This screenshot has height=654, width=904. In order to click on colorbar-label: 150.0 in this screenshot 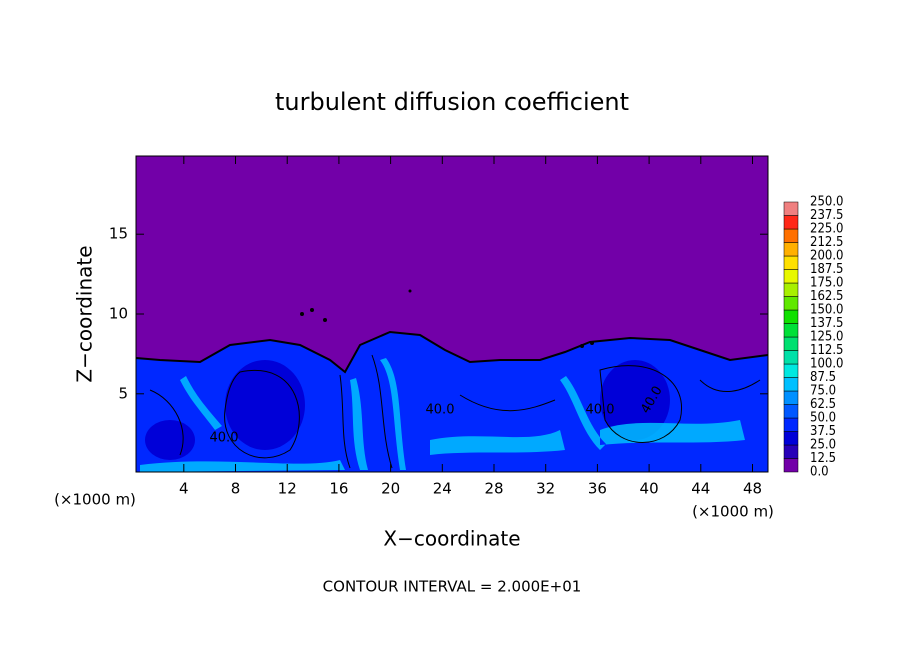, I will do `click(826, 310)`.